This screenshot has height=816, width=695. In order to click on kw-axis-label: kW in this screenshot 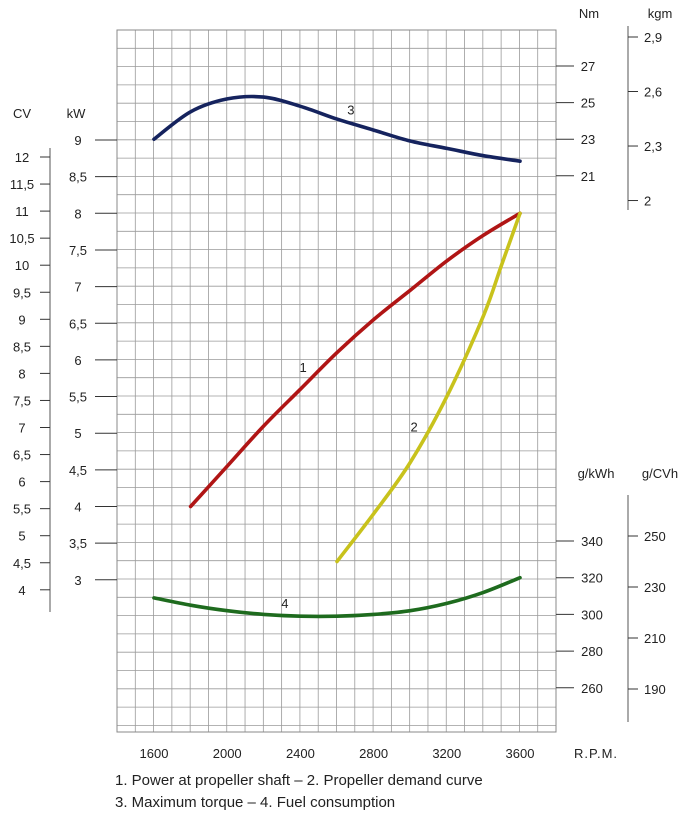, I will do `click(77, 113)`.